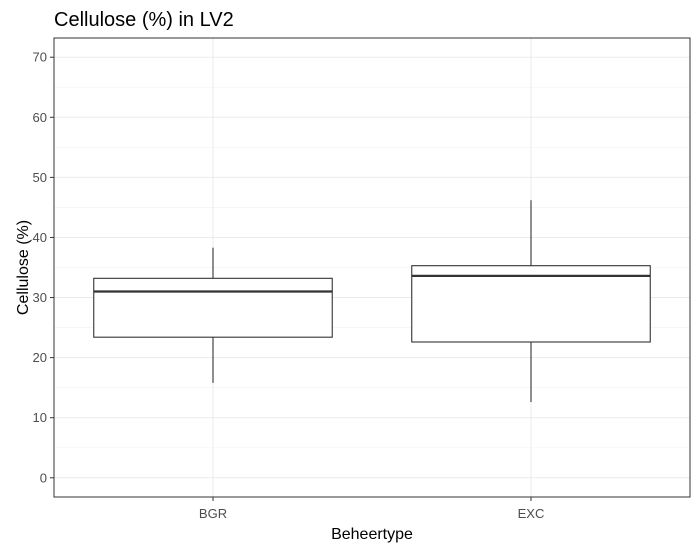 Image resolution: width=700 pixels, height=550 pixels. Describe the element at coordinates (40, 57) in the screenshot. I see `y-tick-label: 70` at that location.